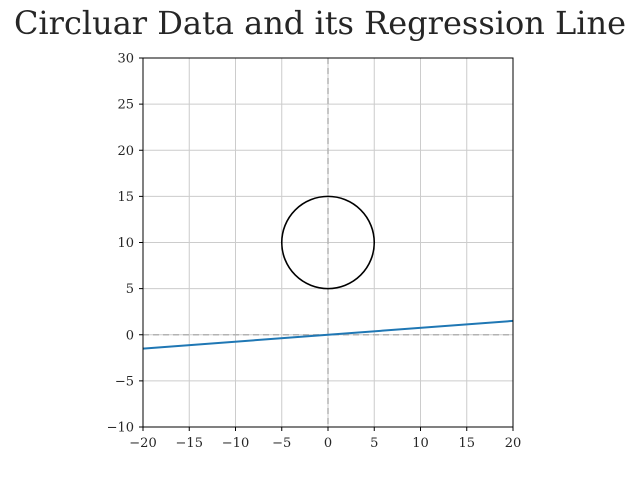  Describe the element at coordinates (142, 443) in the screenshot. I see `x-tick-label: −20` at that location.